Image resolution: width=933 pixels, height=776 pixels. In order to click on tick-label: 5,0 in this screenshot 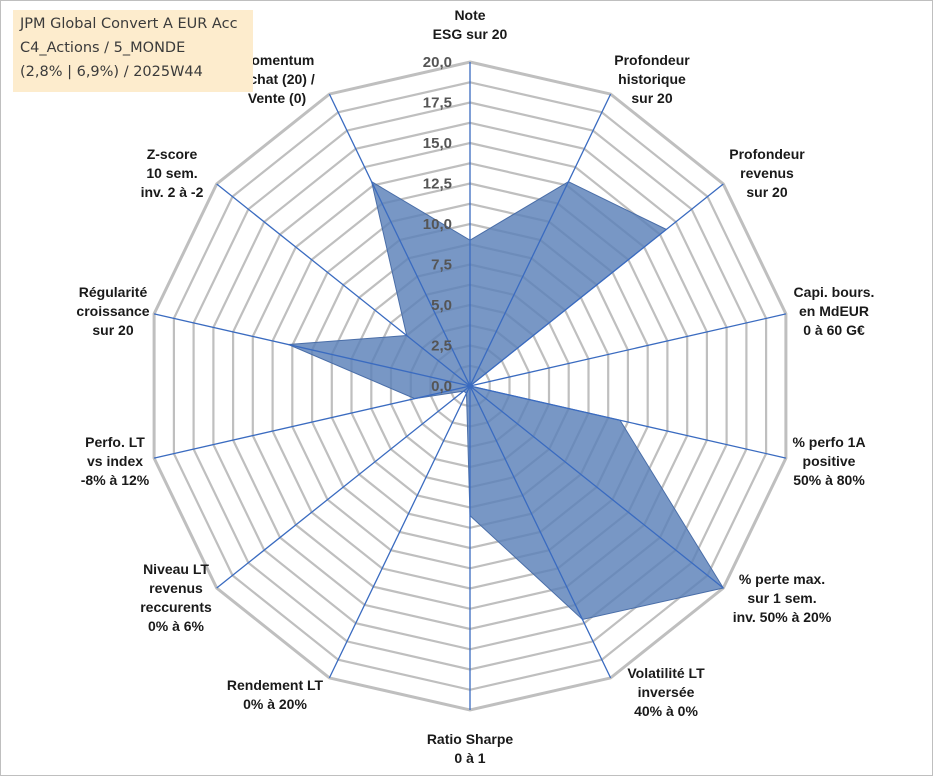, I will do `click(441, 305)`.